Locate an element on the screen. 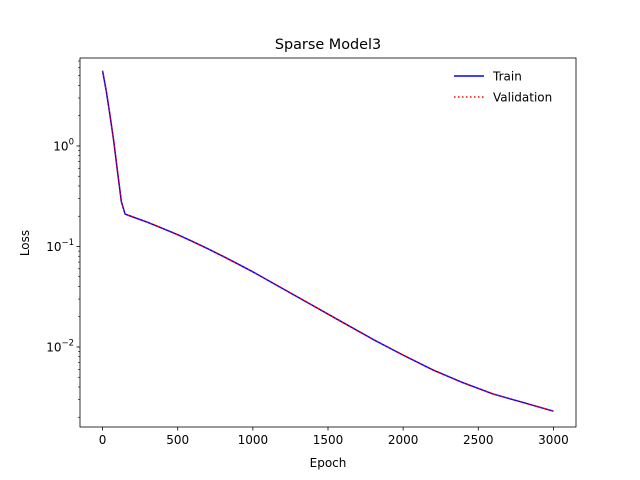 This screenshot has height=480, width=640. x-tick-label: 500 is located at coordinates (177, 440).